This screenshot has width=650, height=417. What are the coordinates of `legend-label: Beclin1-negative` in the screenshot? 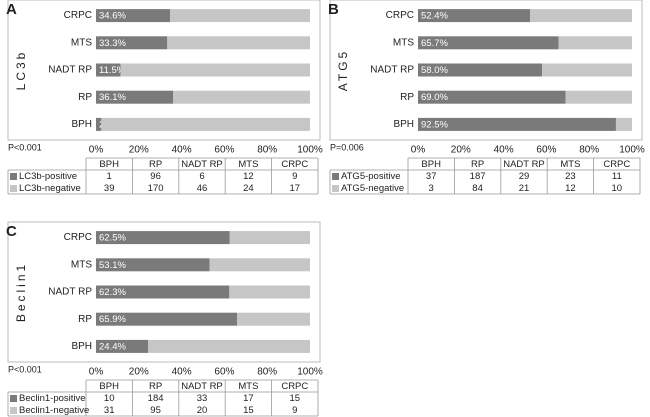 It's located at (54, 410).